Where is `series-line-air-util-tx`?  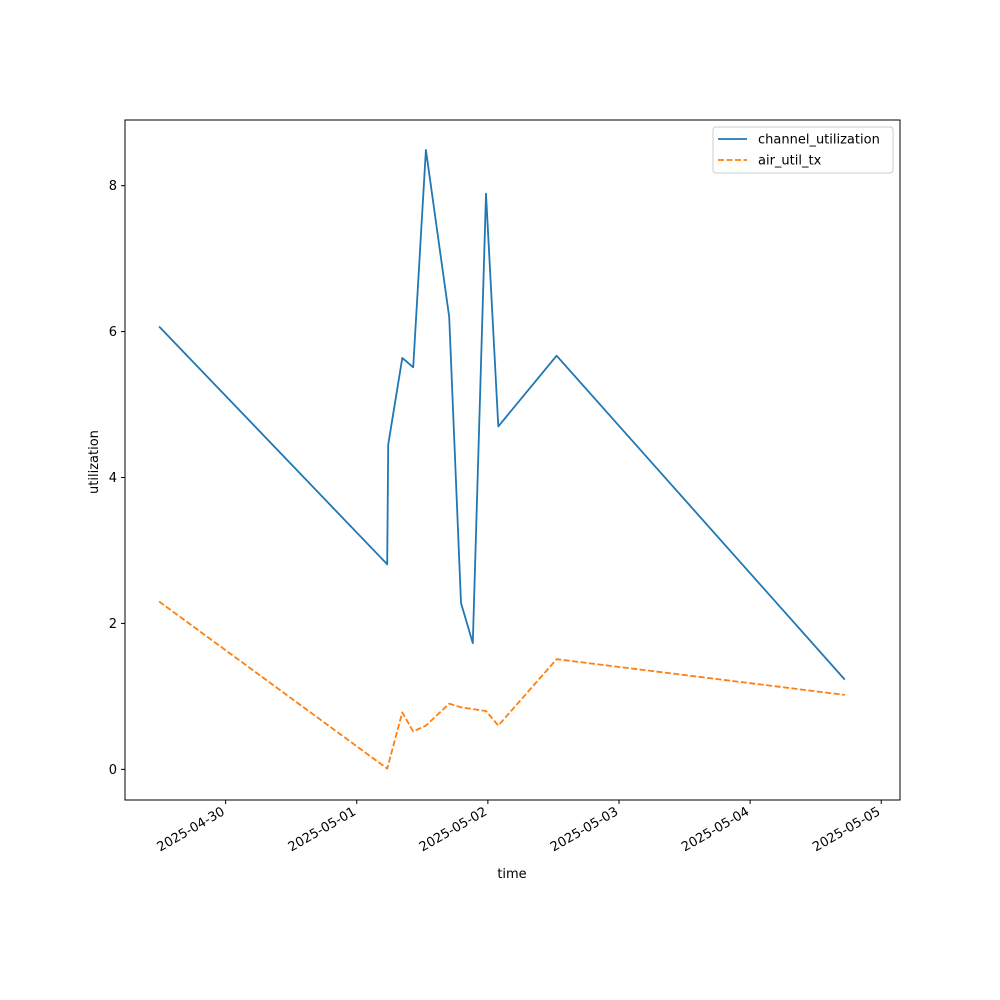 series-line-air-util-tx is located at coordinates (501, 685).